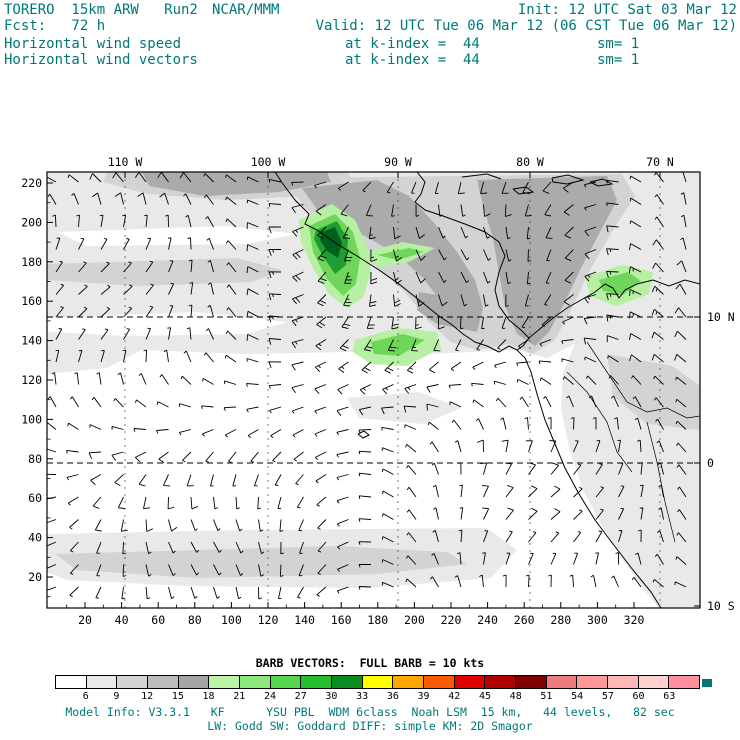 Image resolution: width=740 pixels, height=740 pixels. What do you see at coordinates (414, 620) in the screenshot?
I see `axis-label-bottom: 200` at bounding box center [414, 620].